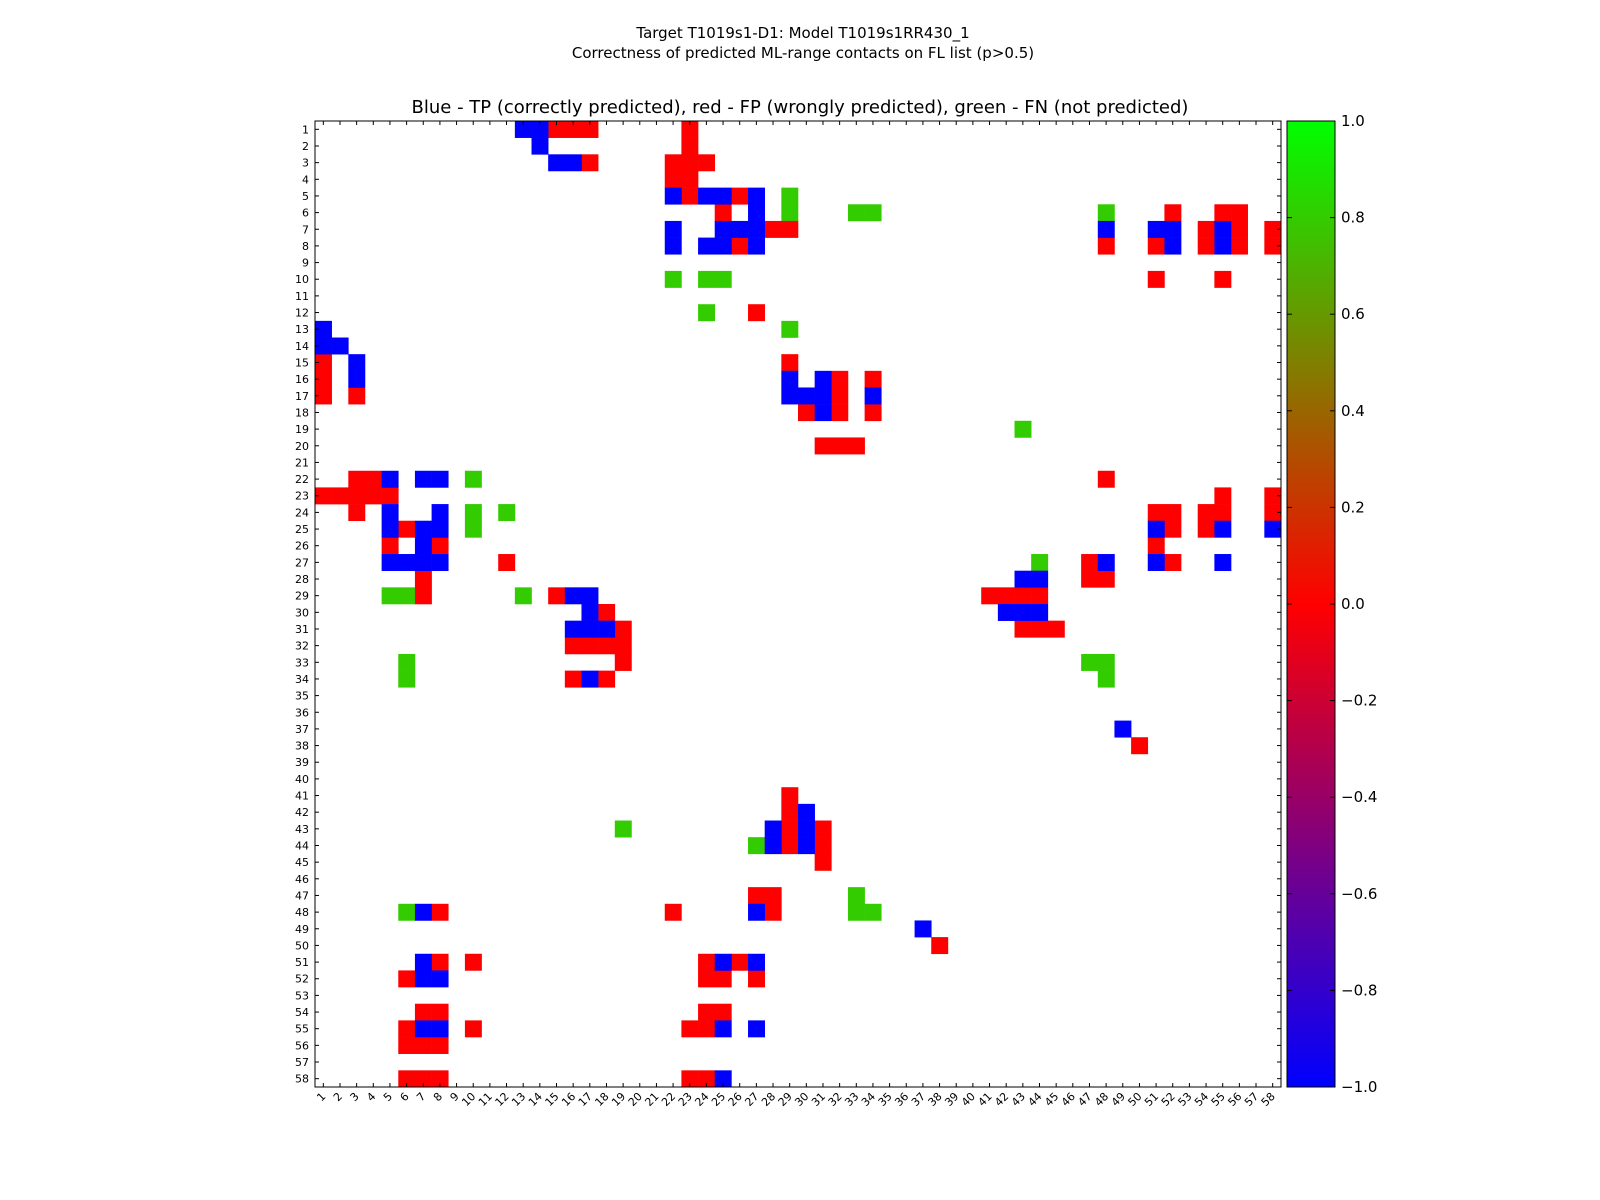 Image resolution: width=1600 pixels, height=1200 pixels. Describe the element at coordinates (302, 496) in the screenshot. I see `y-tick-label: 23` at that location.